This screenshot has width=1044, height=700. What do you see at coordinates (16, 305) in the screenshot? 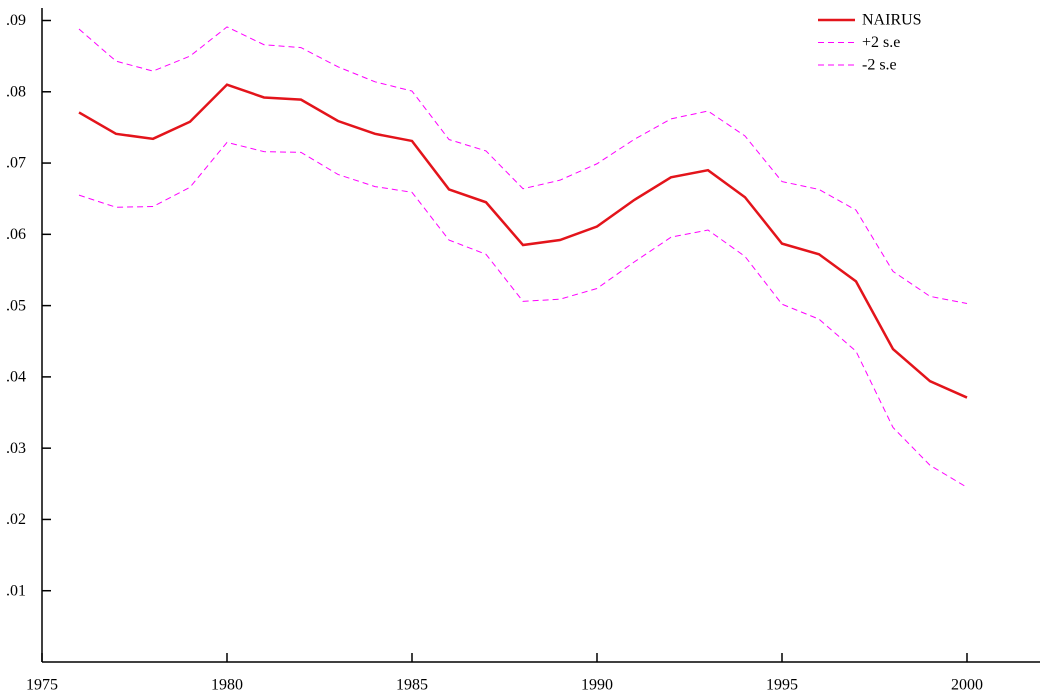
I see `y-tick-label: .05` at bounding box center [16, 305].